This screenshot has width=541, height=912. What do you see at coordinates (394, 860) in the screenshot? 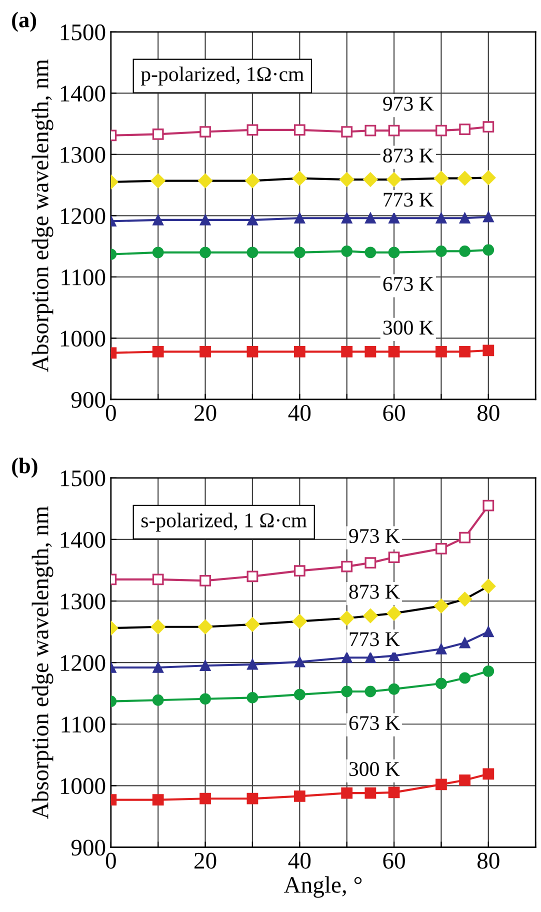
I see `x-tick-label: 60` at bounding box center [394, 860].